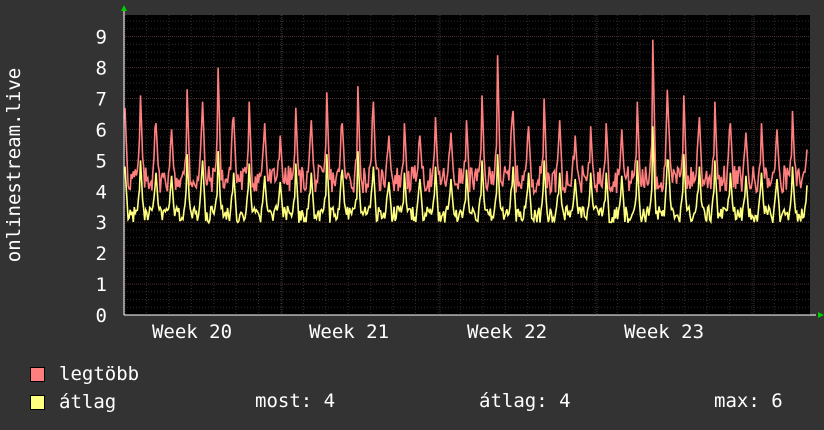 The image size is (824, 430). What do you see at coordinates (821, 315) in the screenshot?
I see `x-axis-arrow` at bounding box center [821, 315].